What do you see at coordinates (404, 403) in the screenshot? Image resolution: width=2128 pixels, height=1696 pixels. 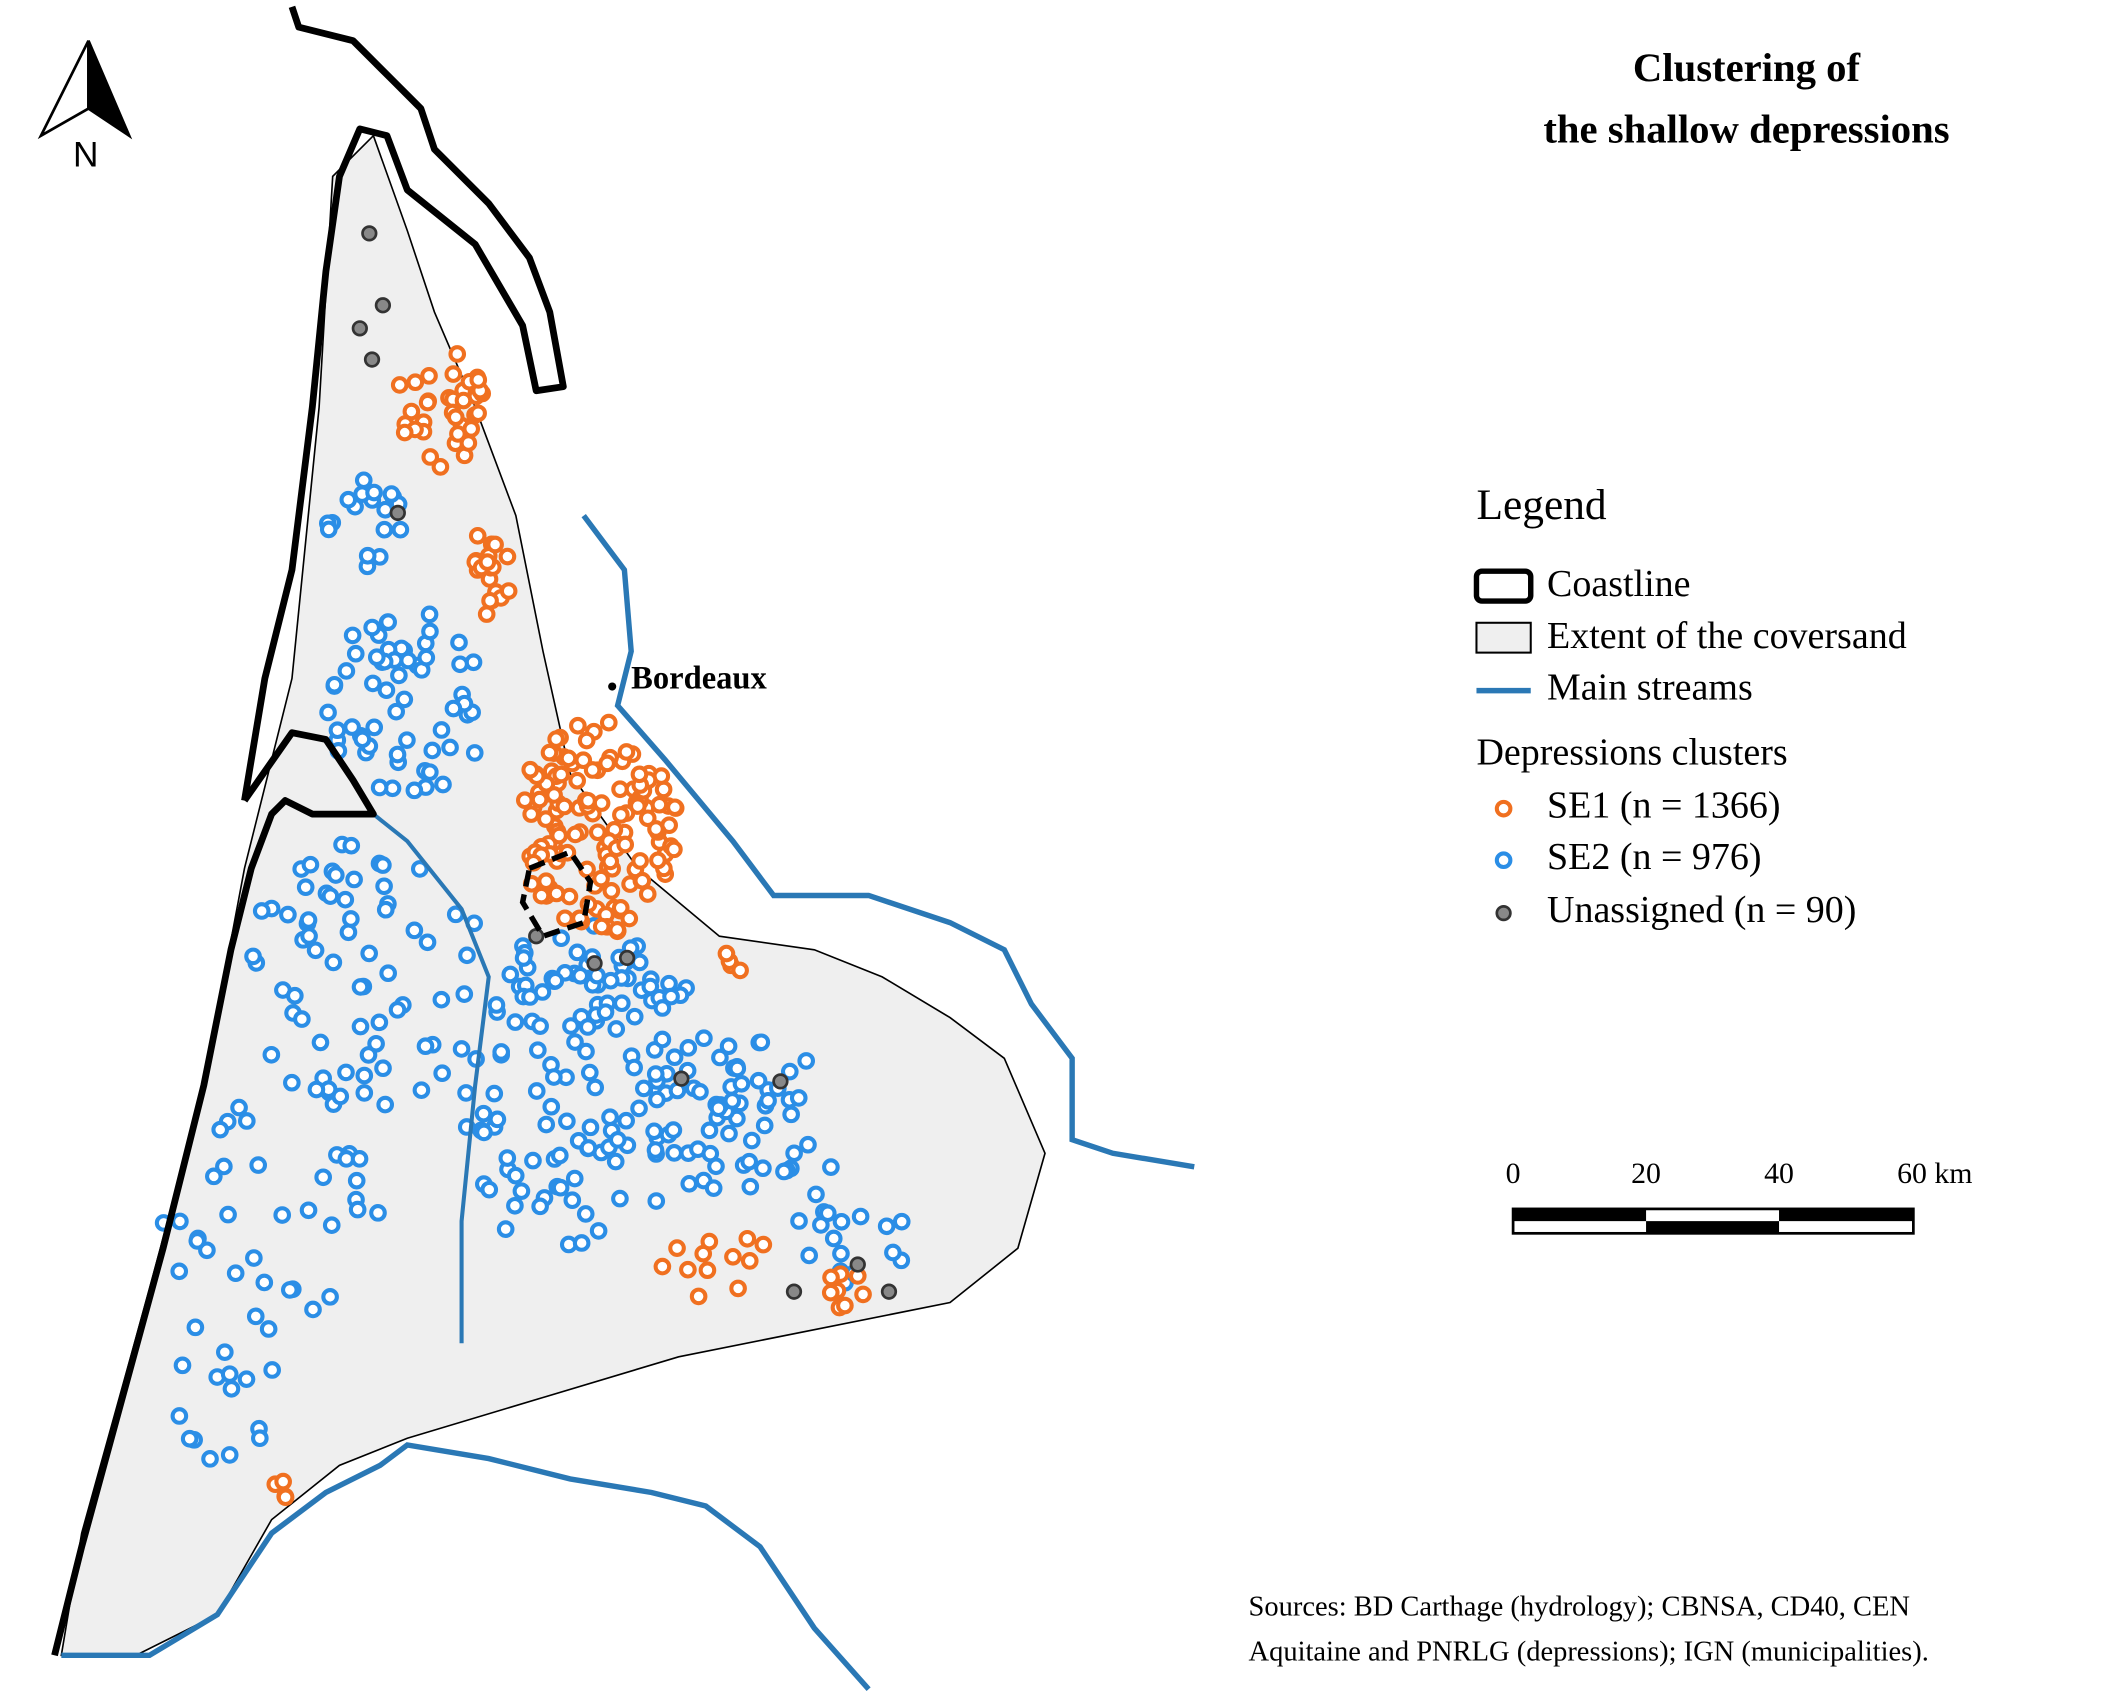 I see `coastline` at bounding box center [404, 403].